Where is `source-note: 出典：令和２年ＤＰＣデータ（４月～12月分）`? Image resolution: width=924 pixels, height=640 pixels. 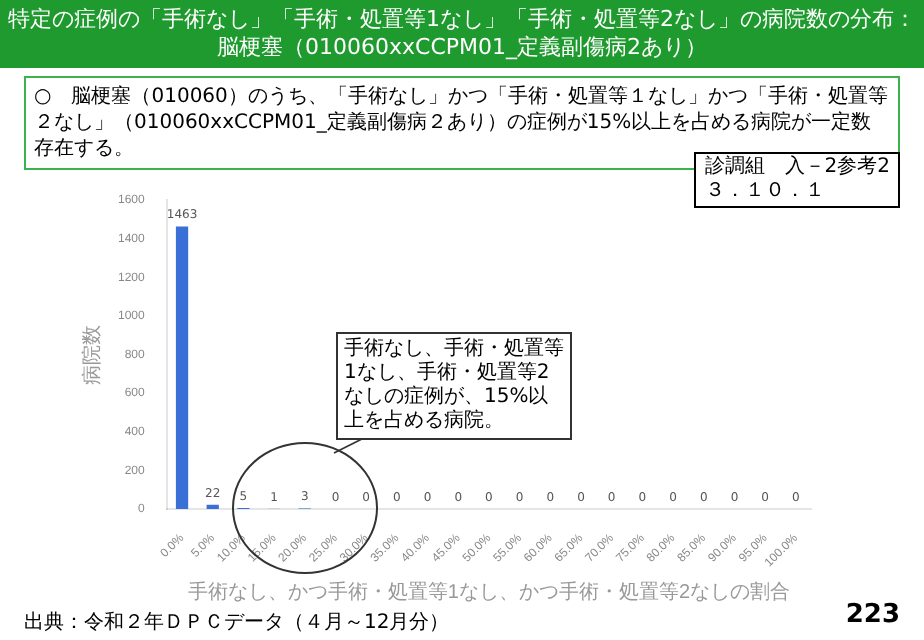 source-note: 出典：令和２年ＤＰＣデータ（４月～12月分） is located at coordinates (237, 622).